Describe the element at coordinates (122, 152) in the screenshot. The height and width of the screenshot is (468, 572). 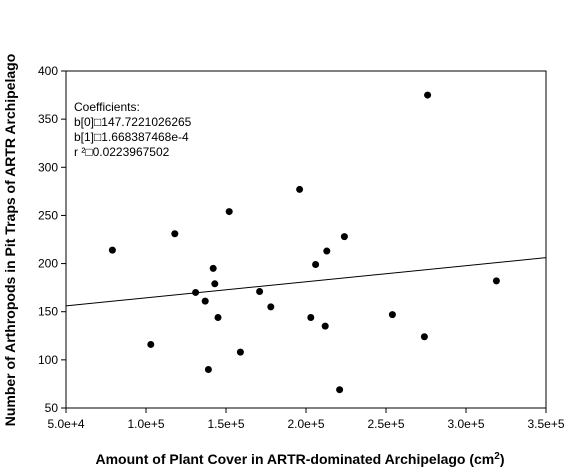
I see `coefficients-line: r ²□0.0223967502` at that location.